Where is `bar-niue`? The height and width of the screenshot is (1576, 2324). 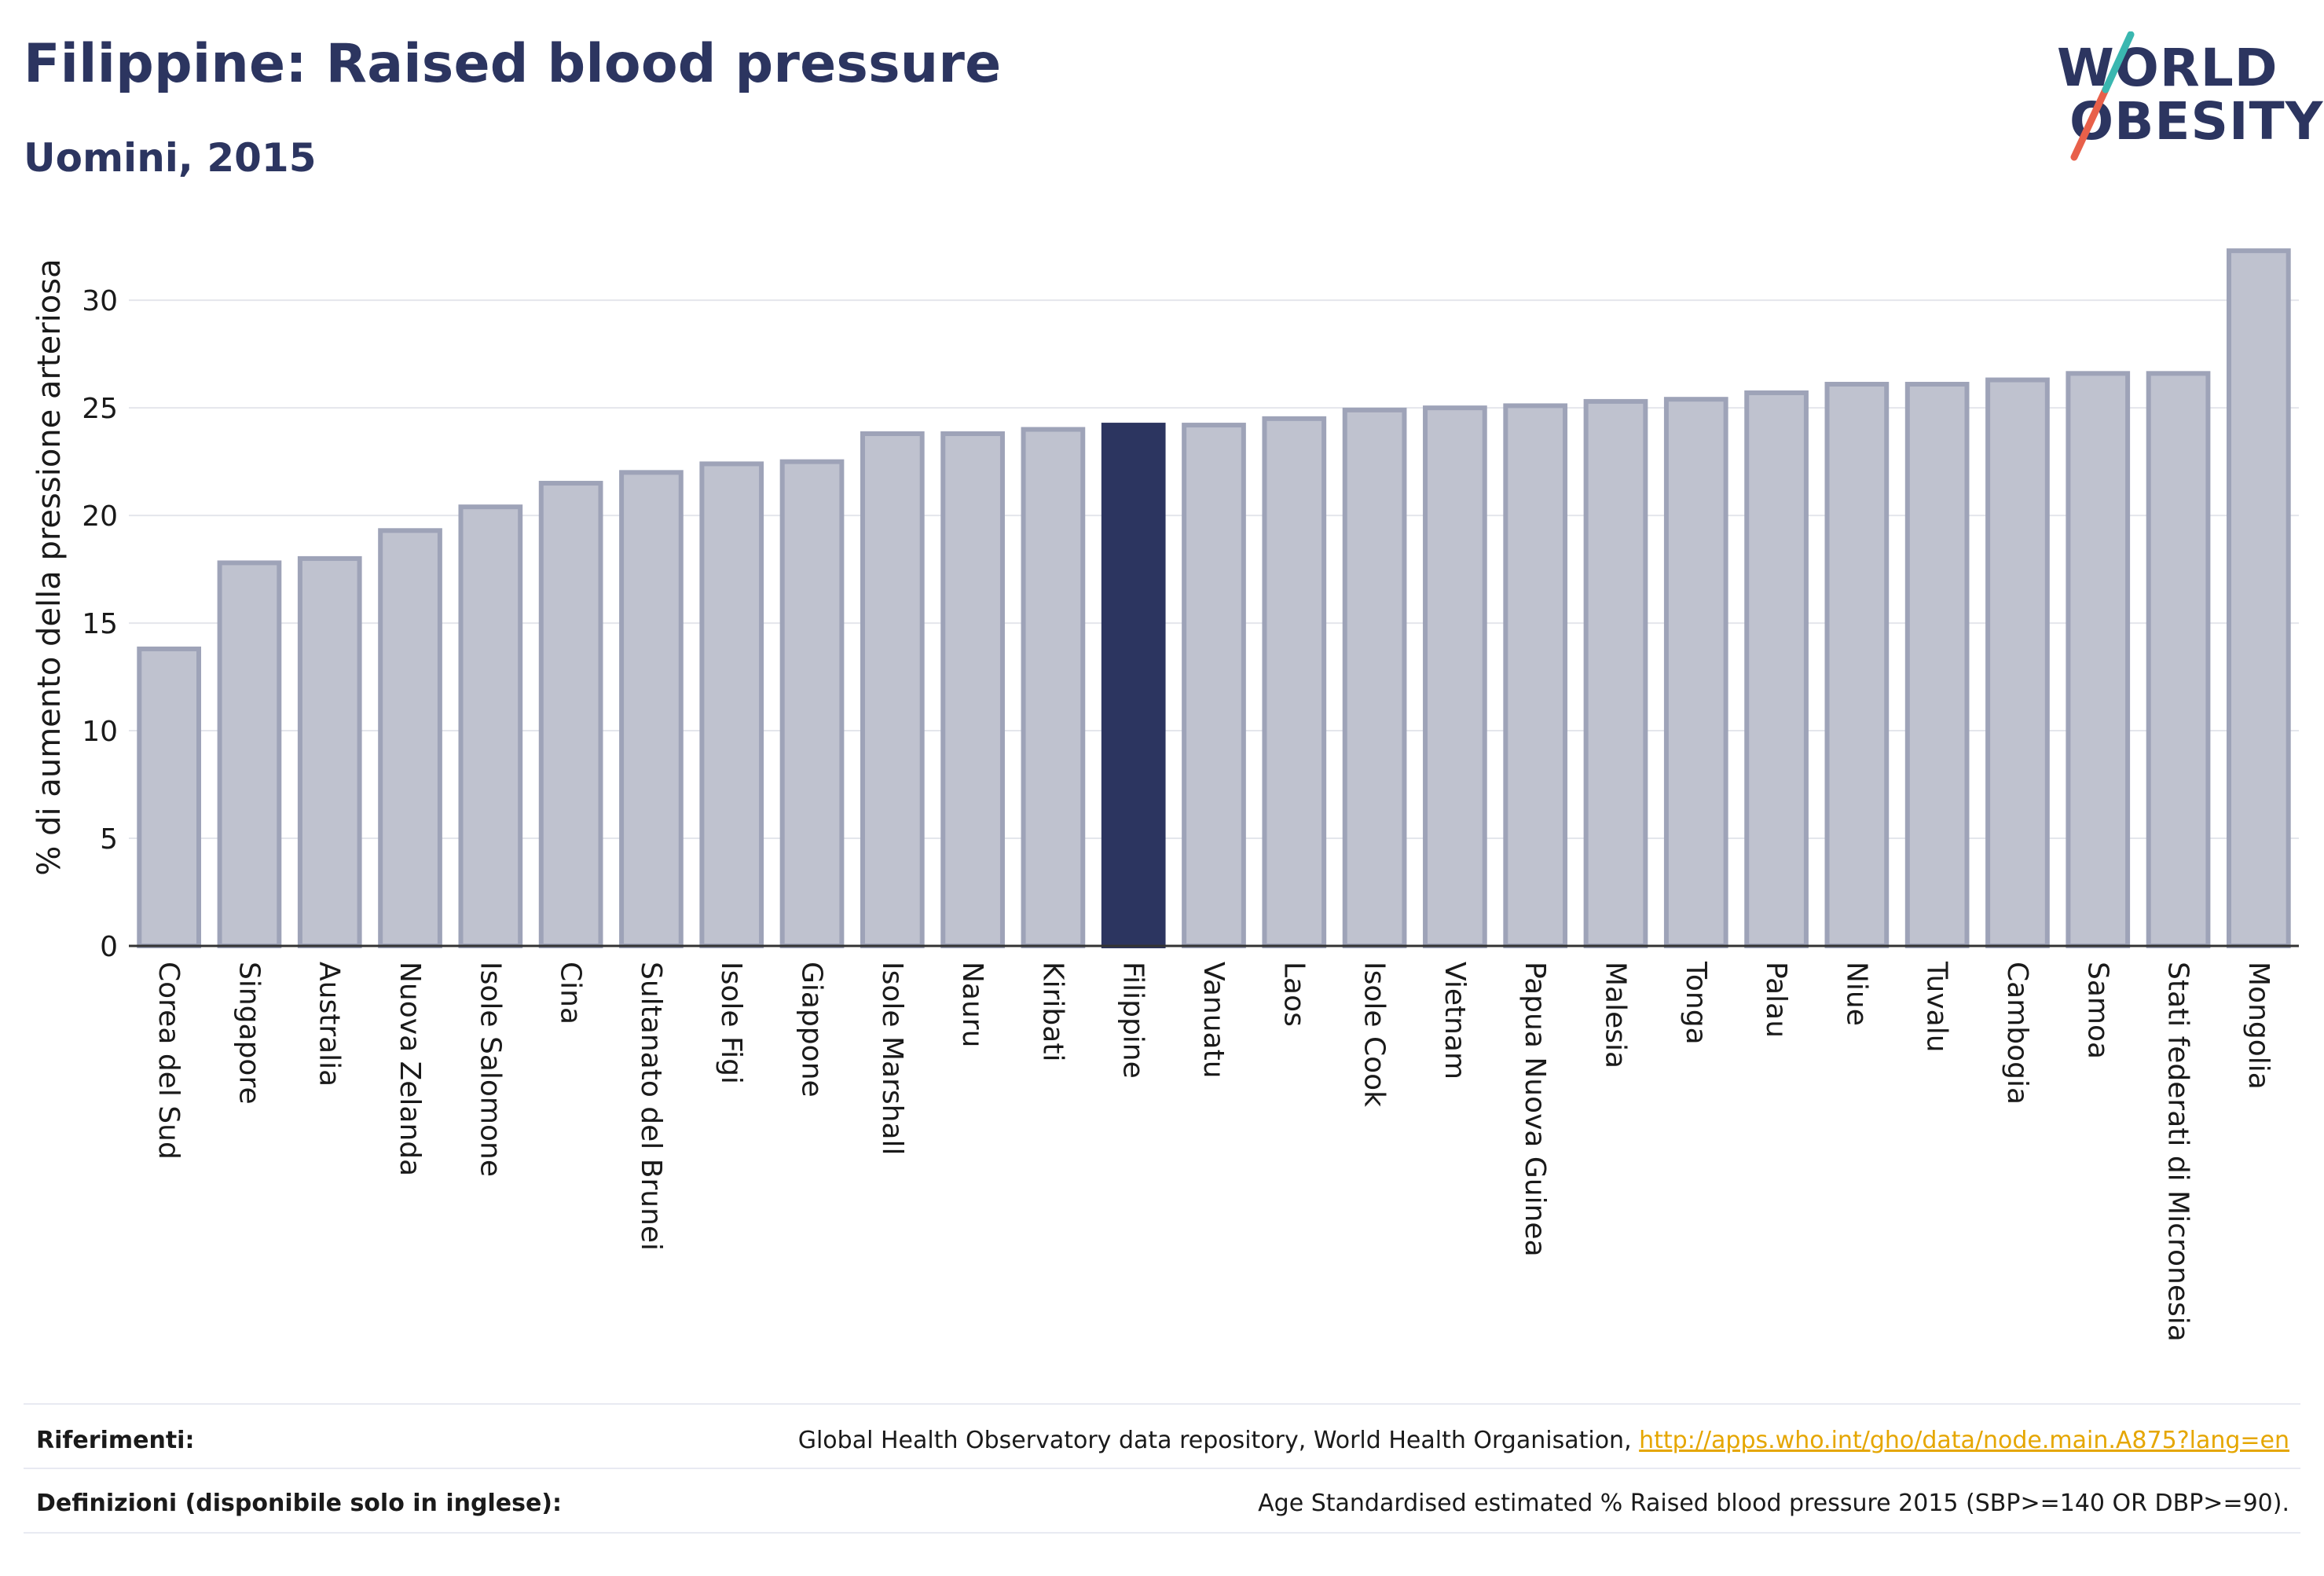
bar-niue is located at coordinates (1857, 665).